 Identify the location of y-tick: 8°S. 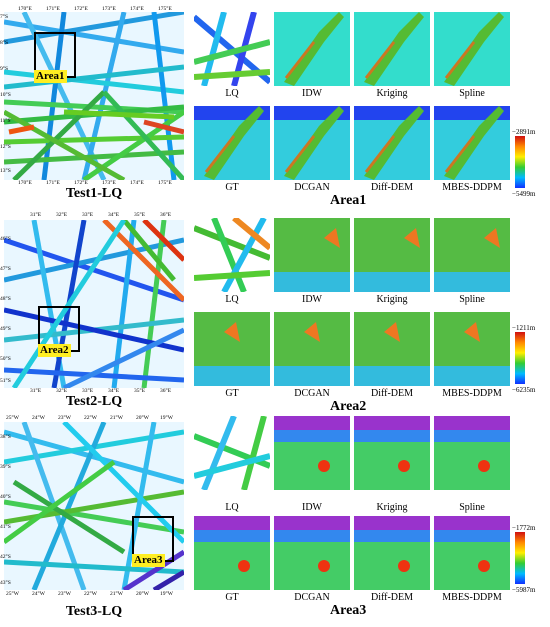
(4, 43).